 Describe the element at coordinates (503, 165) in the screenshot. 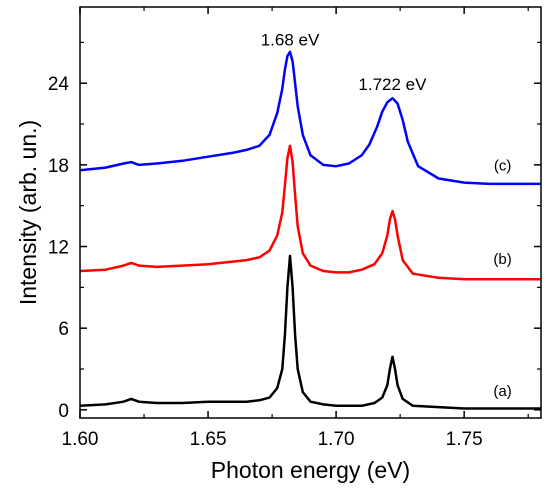

I see `series-label: (c)` at that location.